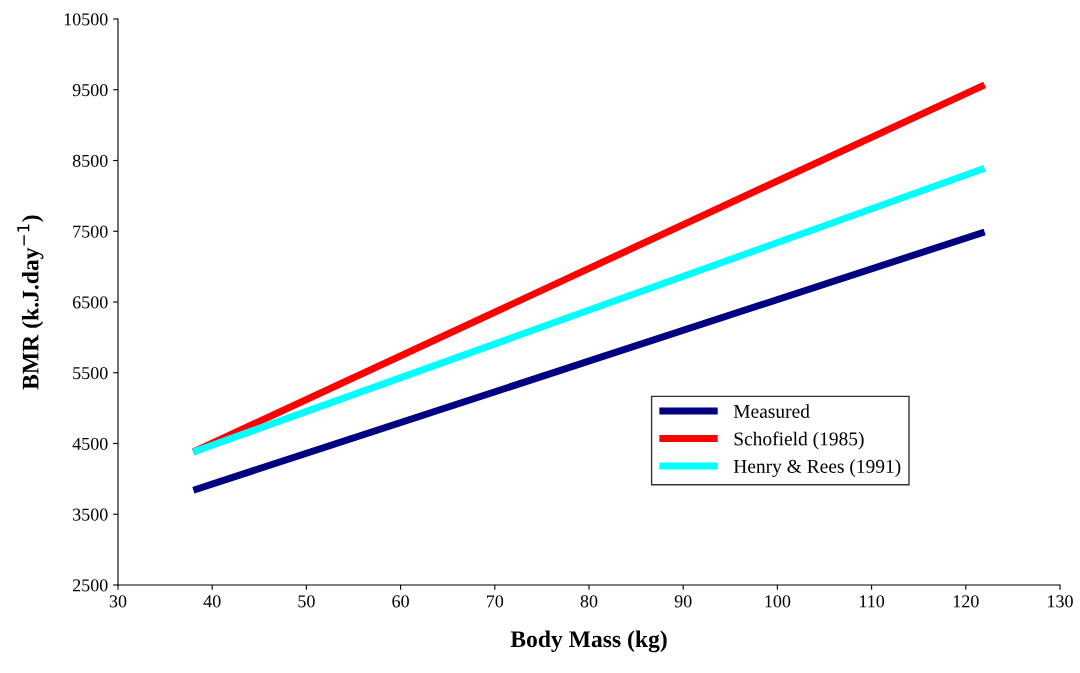  What do you see at coordinates (495, 601) in the screenshot?
I see `x-tick-label: 70` at bounding box center [495, 601].